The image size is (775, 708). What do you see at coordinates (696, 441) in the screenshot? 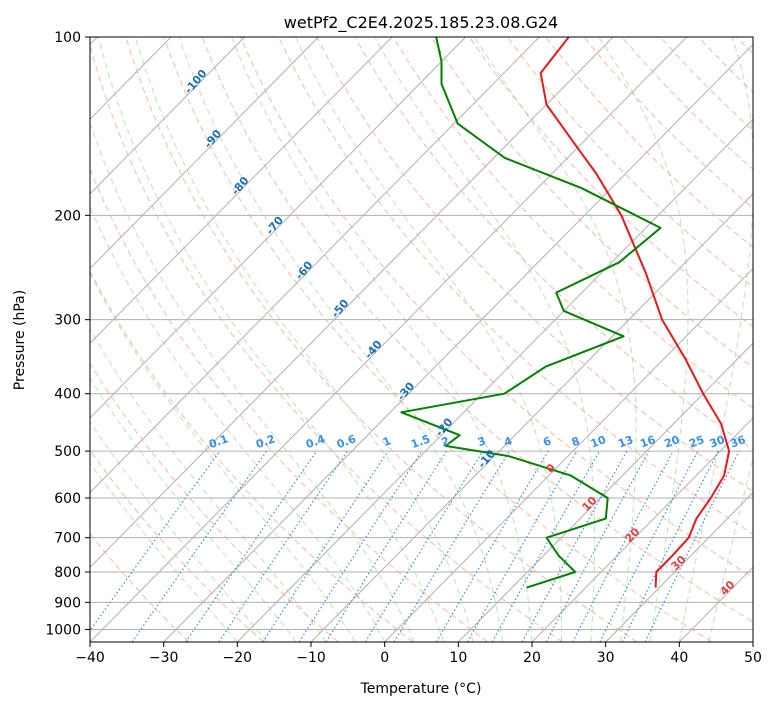
I see `mixing-ratio-label: 25` at bounding box center [696, 441].